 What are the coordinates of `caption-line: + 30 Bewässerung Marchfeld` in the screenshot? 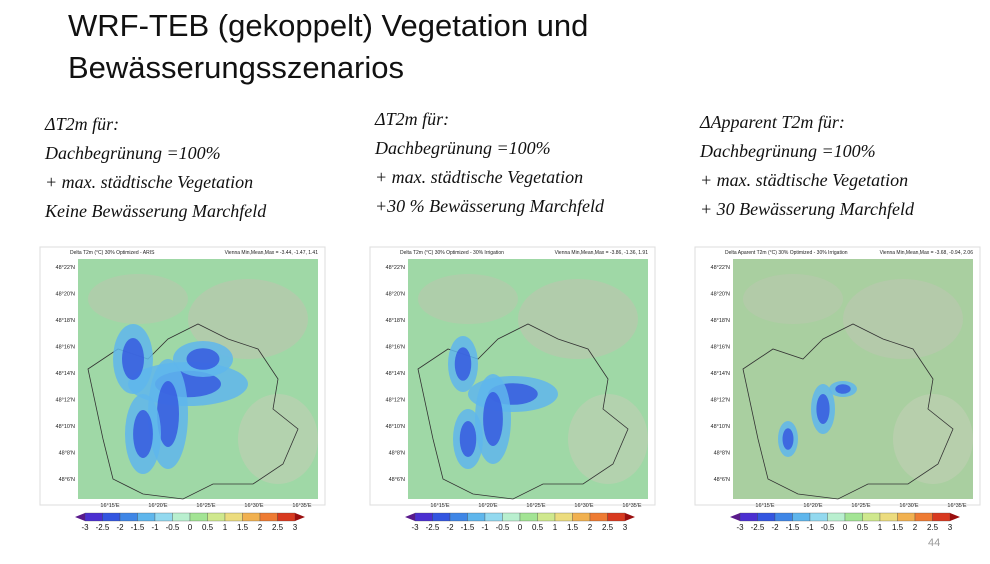 It's located at (807, 209).